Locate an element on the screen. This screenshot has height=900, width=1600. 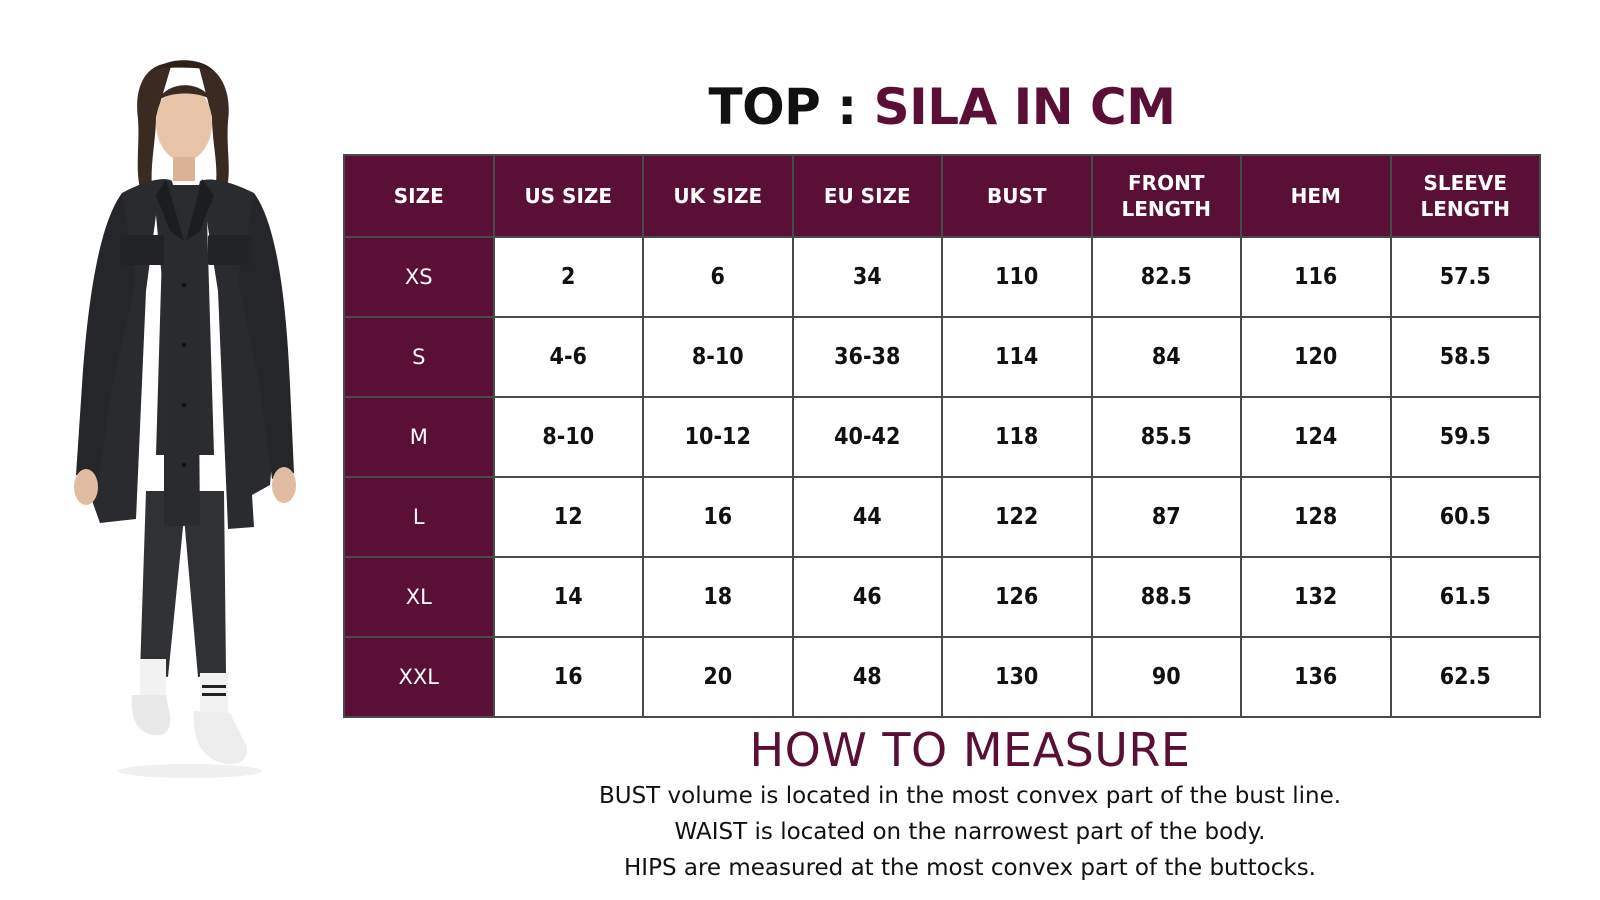
model-photo is located at coordinates (185, 435).